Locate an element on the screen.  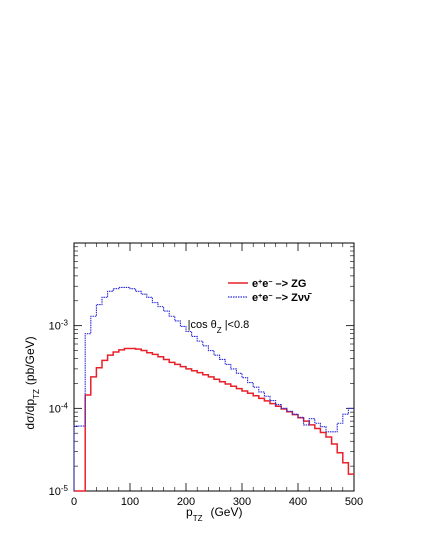
y-tick-label: 10⁻³ is located at coordinates (59, 325).